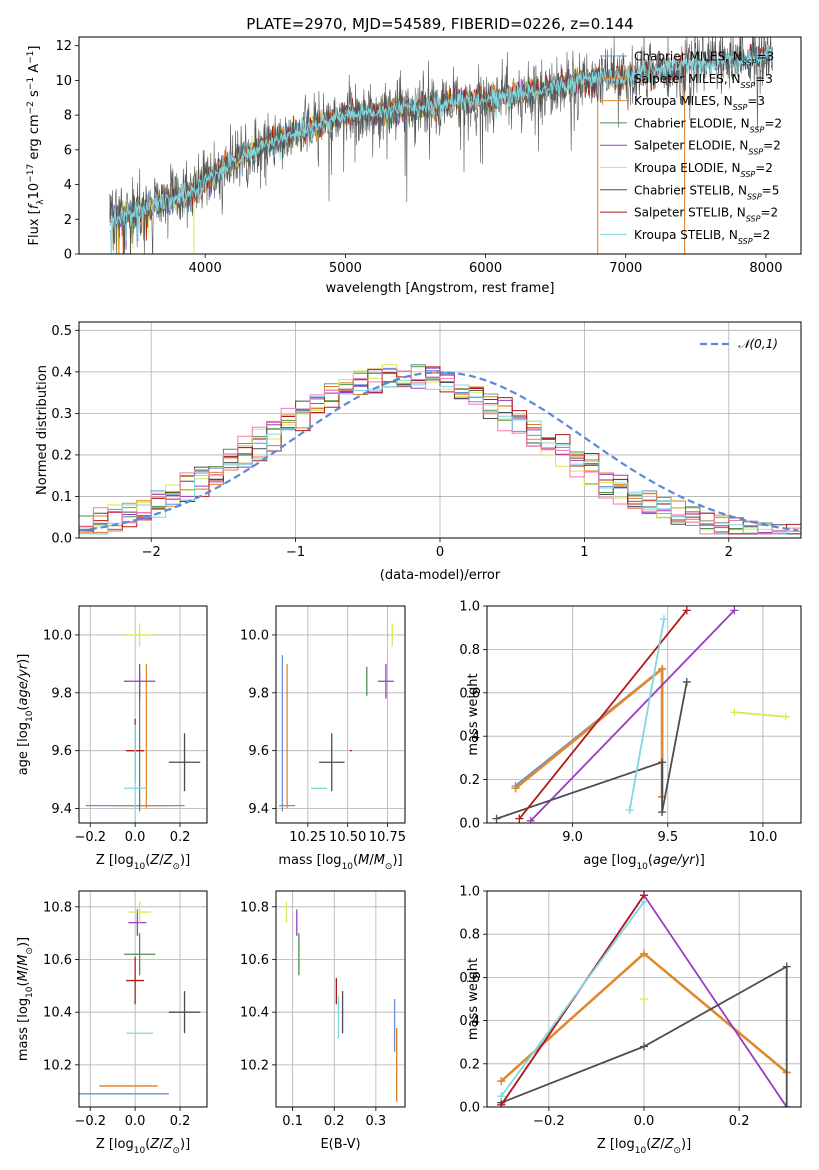 Image resolution: width=819 pixels, height=1170 pixels. I want to click on y-axis-label: Flux [fλ10−17 erg cm−2 s−1 A−1], so click(36, 146).